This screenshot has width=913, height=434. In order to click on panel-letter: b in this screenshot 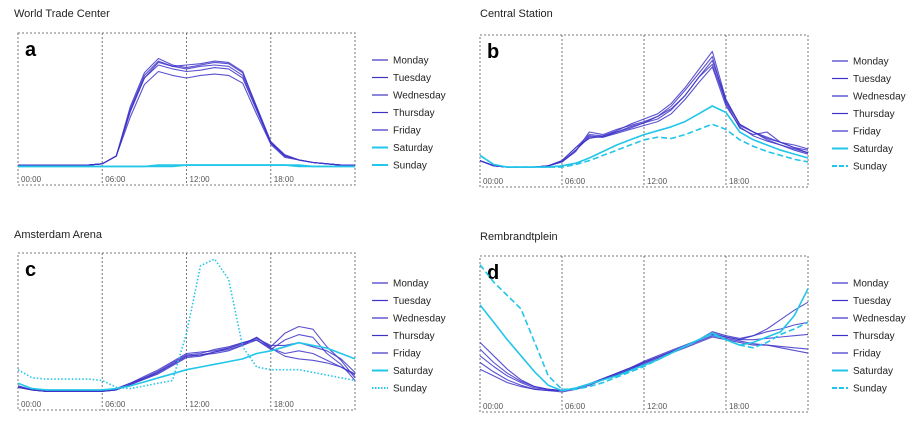, I will do `click(493, 52)`.